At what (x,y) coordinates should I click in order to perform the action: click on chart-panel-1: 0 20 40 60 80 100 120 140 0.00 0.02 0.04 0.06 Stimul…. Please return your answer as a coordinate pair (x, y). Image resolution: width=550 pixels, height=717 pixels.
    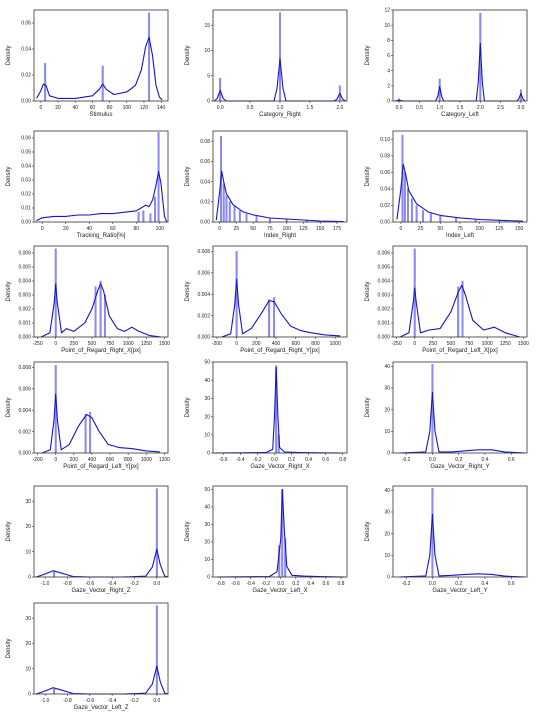
    Looking at the image, I should click on (87, 63).